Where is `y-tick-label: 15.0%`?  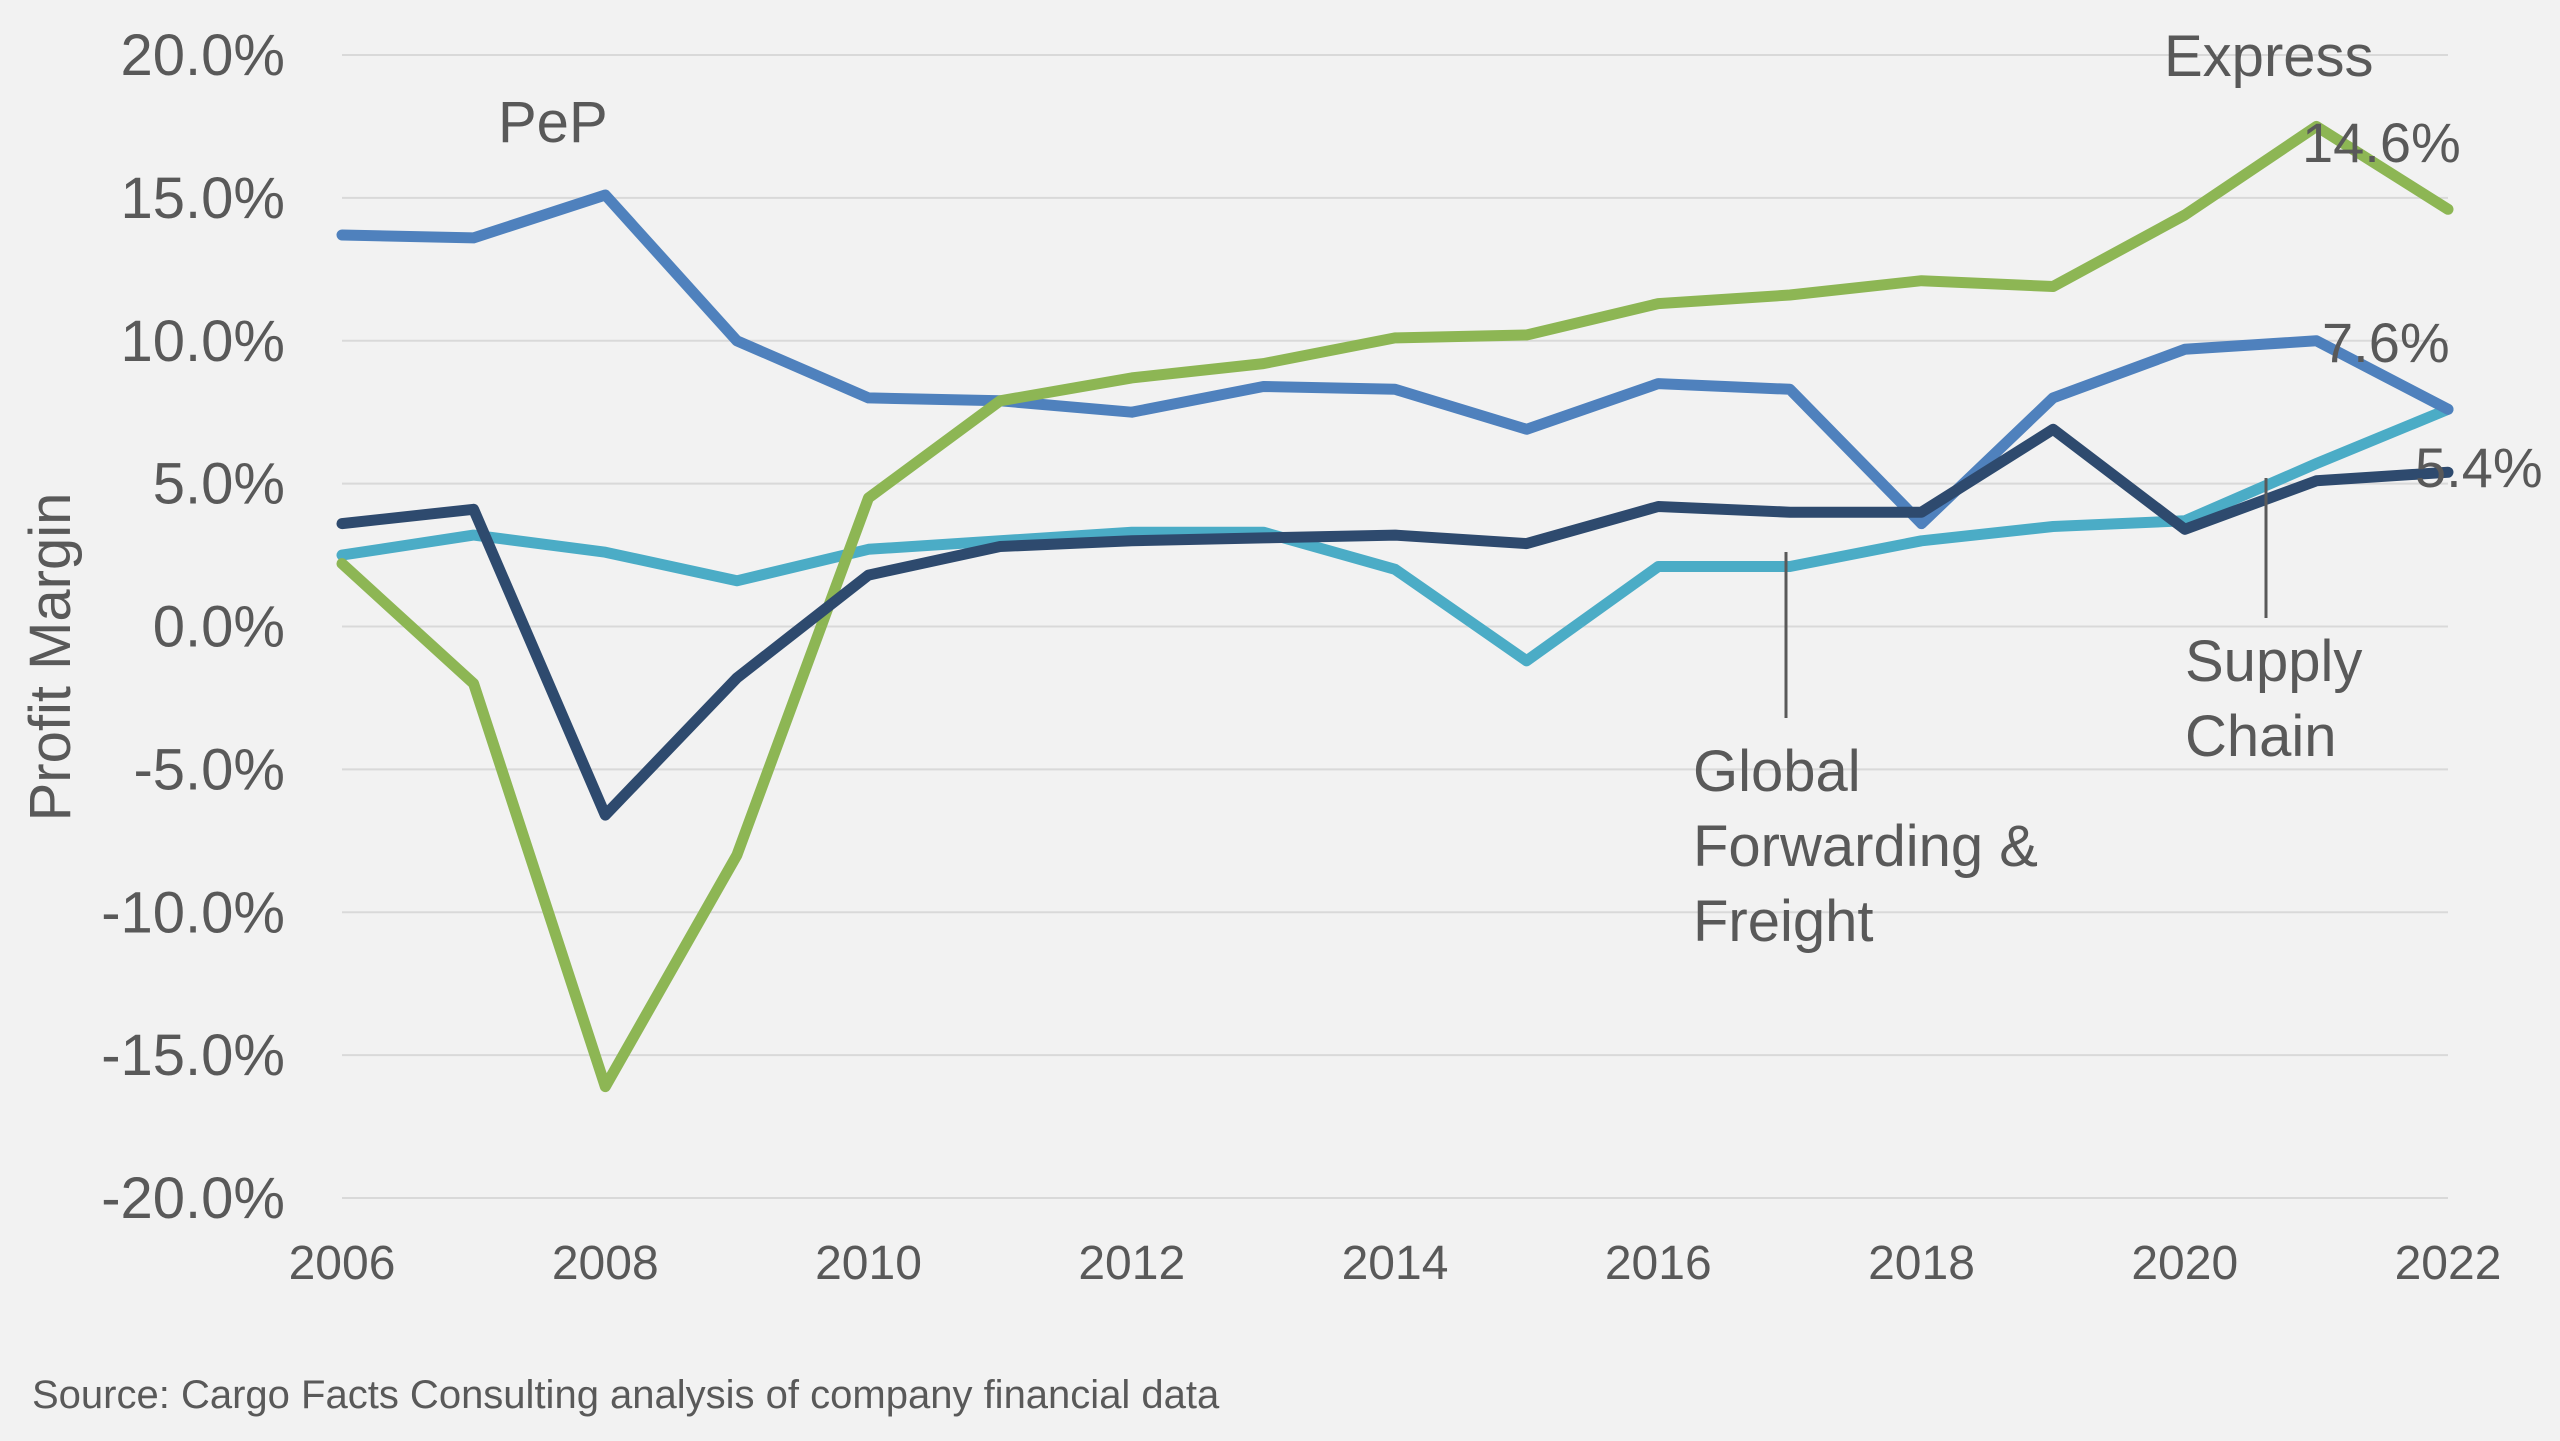 y-tick-label: 15.0% is located at coordinates (203, 198).